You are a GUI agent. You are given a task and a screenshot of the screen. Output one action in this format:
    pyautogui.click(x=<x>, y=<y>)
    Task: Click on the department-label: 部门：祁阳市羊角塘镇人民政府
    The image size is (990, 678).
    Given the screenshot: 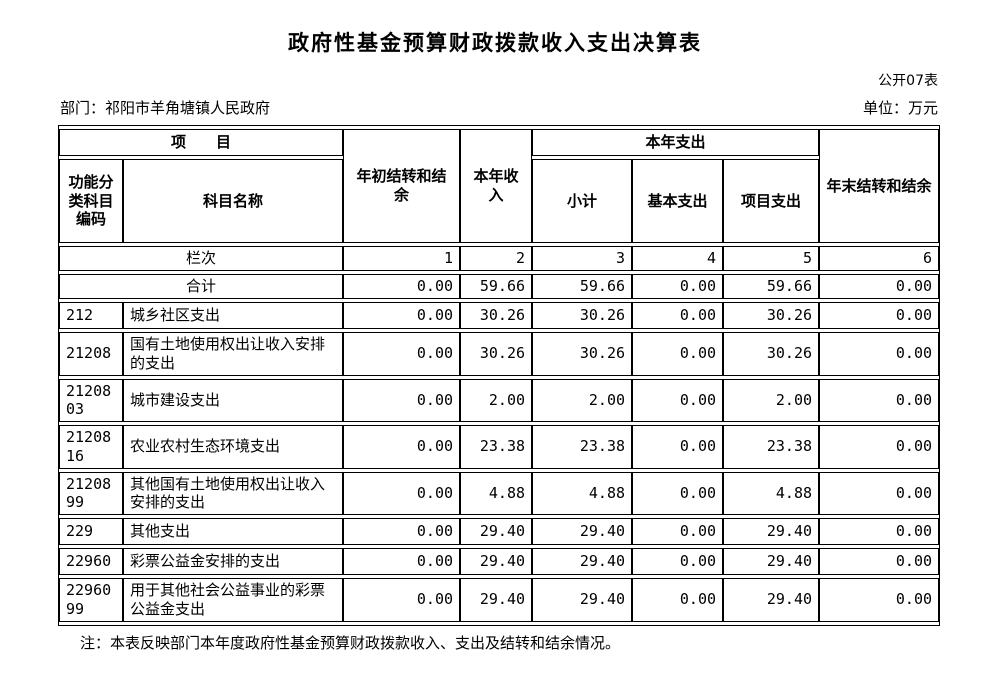 What is the action you would take?
    pyautogui.click(x=165, y=108)
    